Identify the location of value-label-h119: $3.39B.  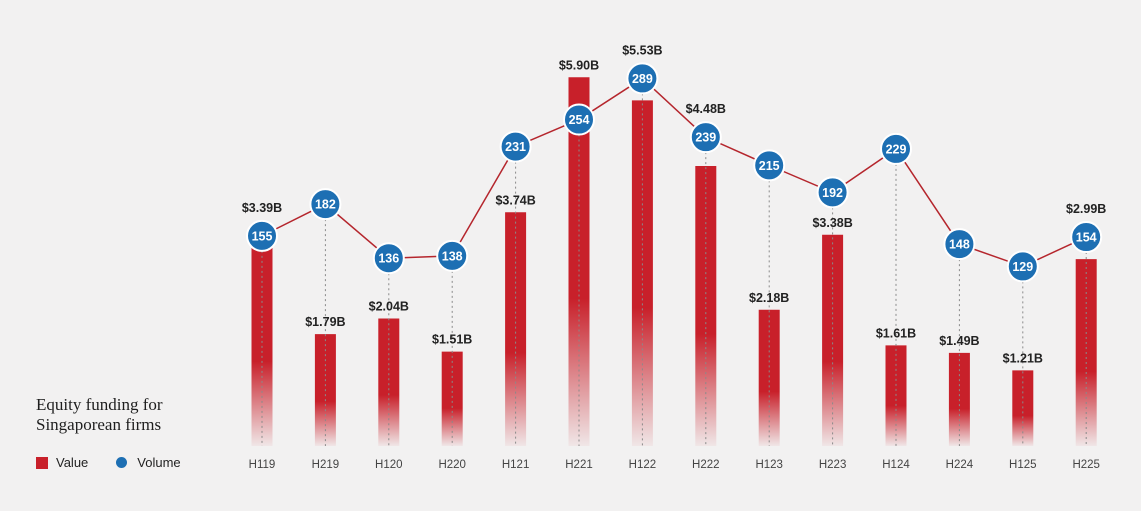
(262, 208).